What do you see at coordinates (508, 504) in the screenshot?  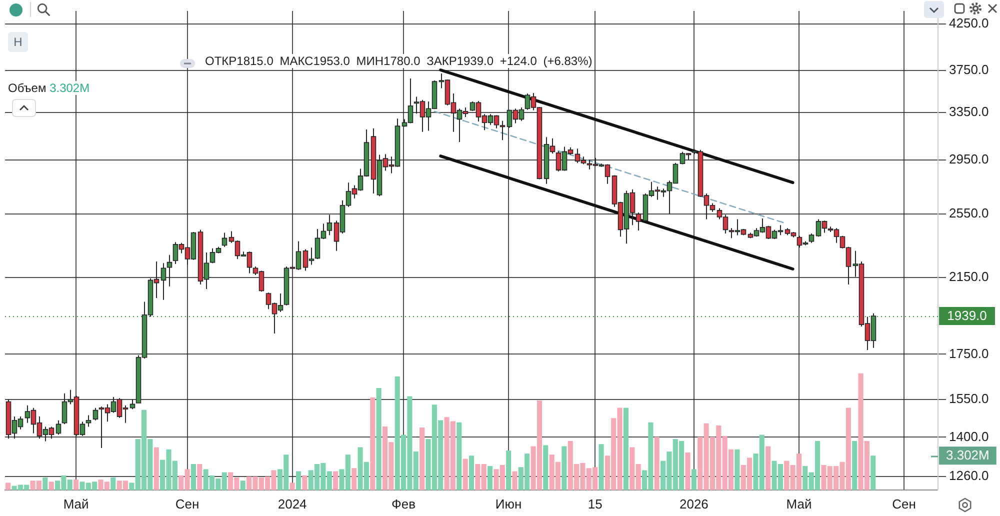 I see `x-tick-label: Июн` at bounding box center [508, 504].